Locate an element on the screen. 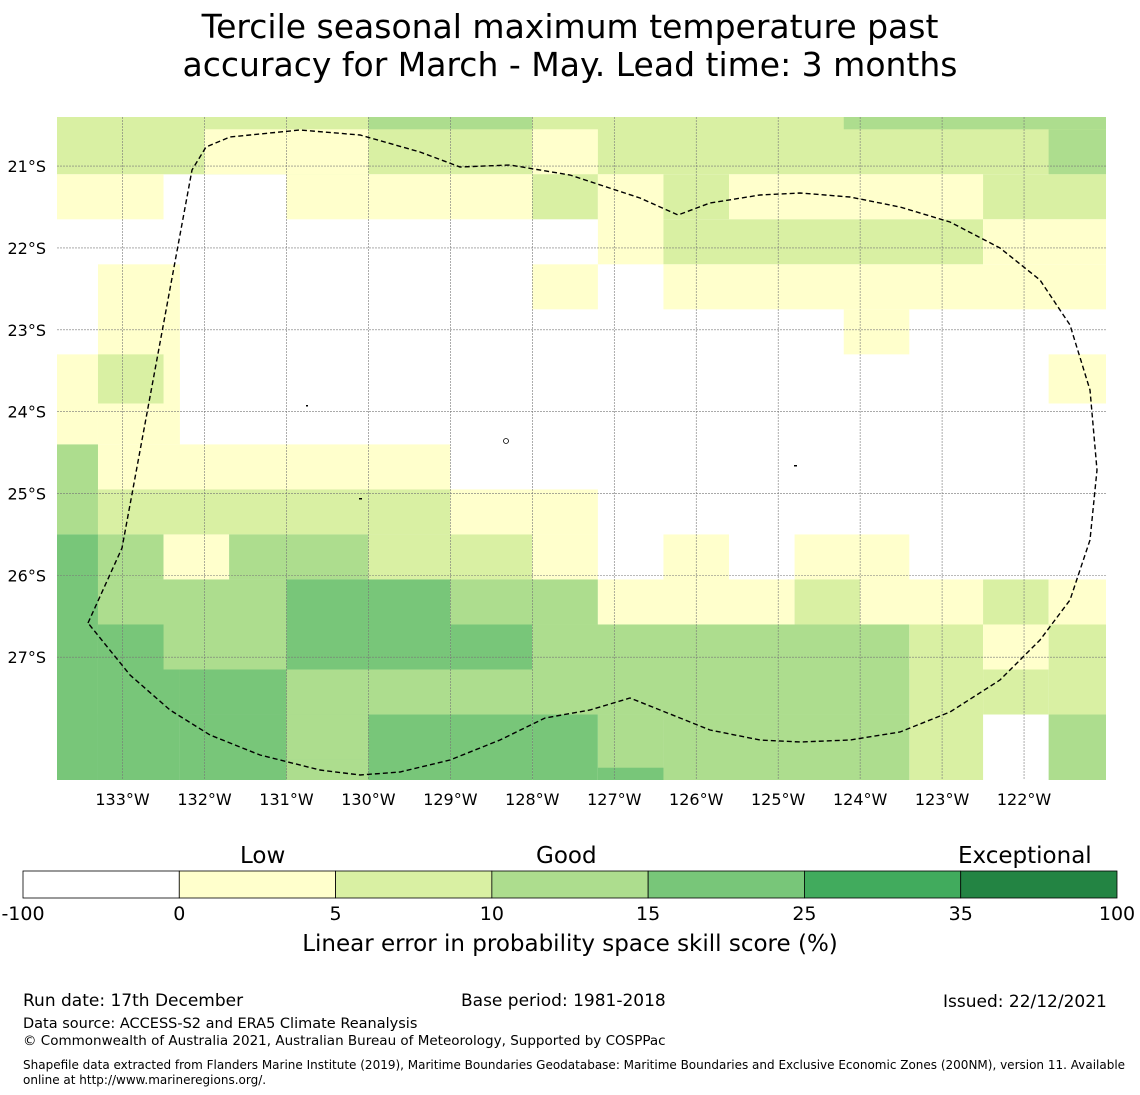  longitude-label: 132°W is located at coordinates (204, 799).